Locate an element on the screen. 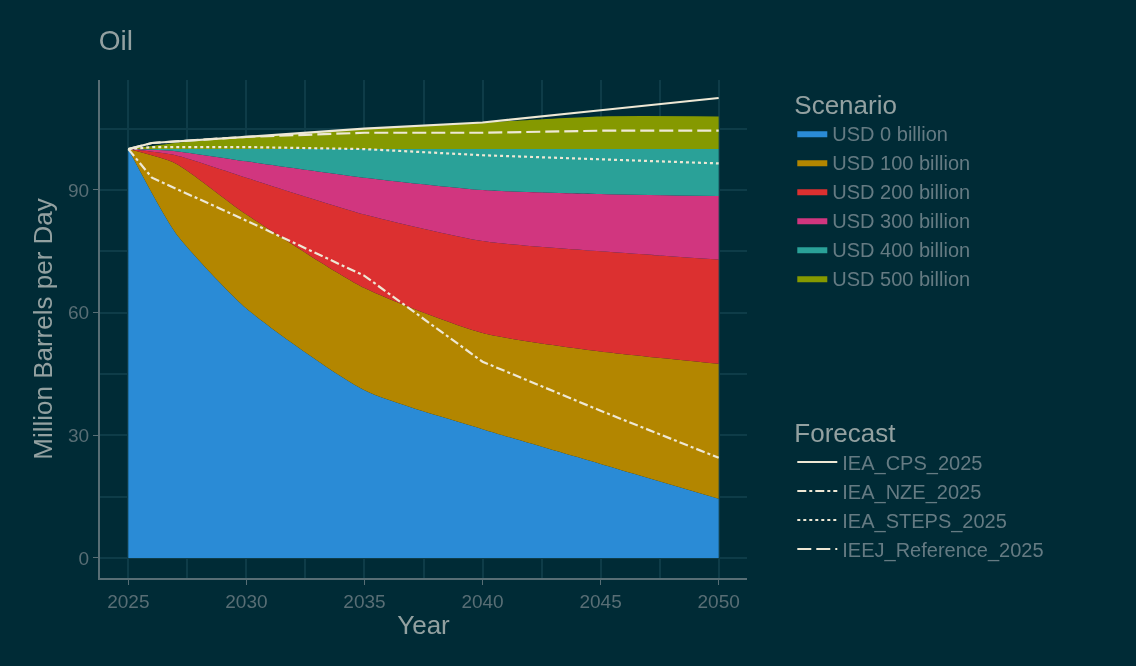  y-tick-label: 30 is located at coordinates (79, 435).